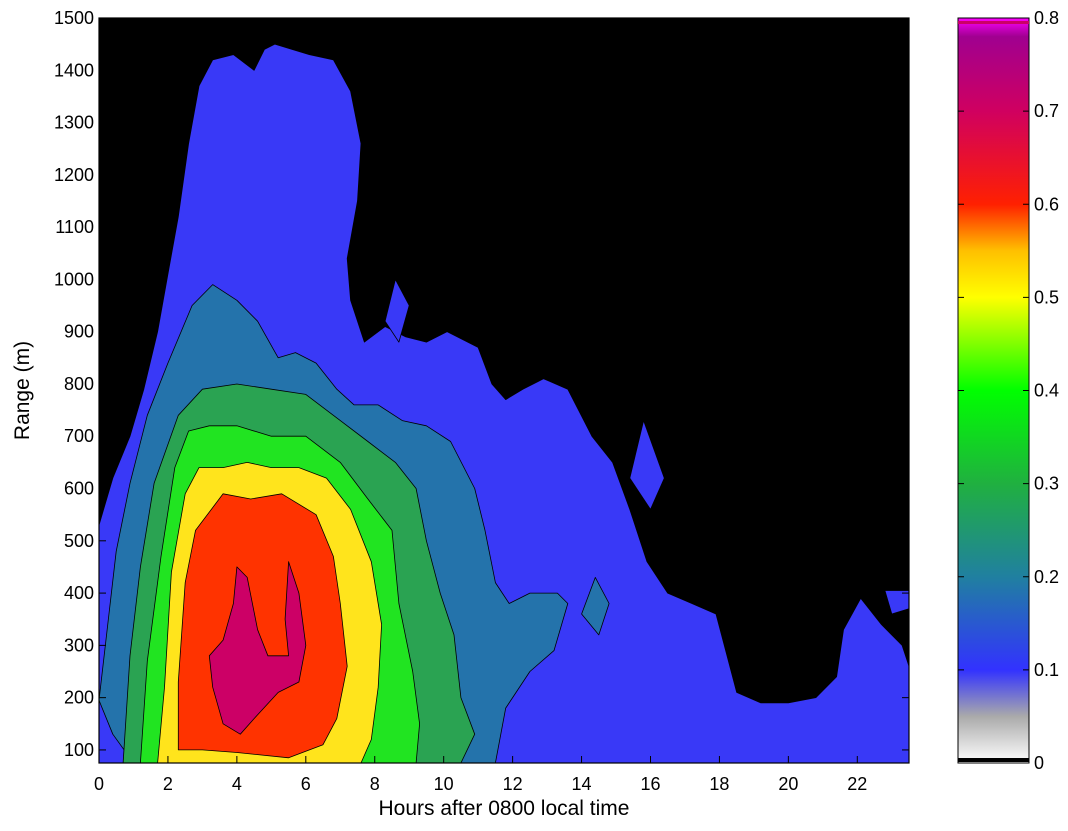  I want to click on y-tick-label: 1100, so click(74, 227).